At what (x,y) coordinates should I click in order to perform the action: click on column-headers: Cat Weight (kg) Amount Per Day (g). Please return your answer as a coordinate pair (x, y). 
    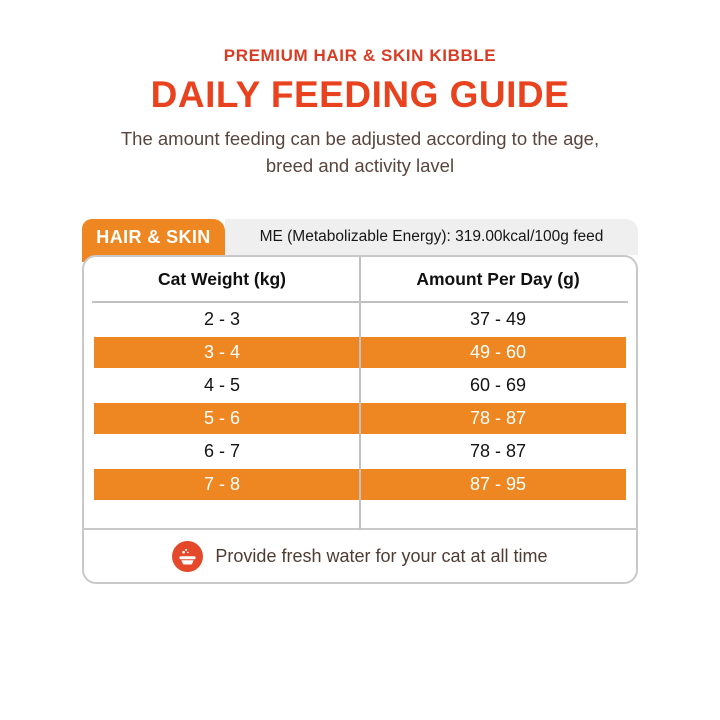
    Looking at the image, I should click on (360, 279).